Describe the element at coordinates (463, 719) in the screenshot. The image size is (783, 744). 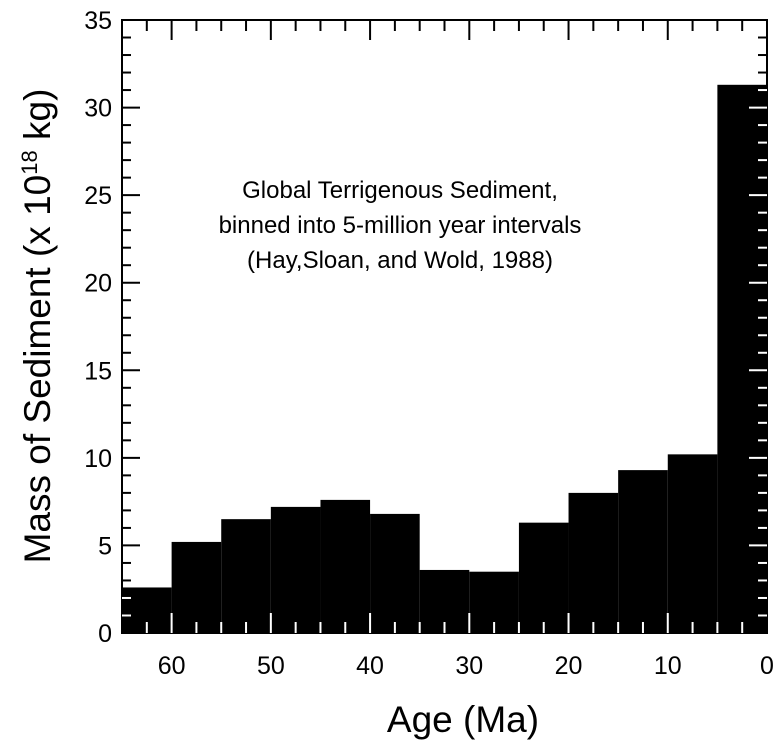
I see `x-axis-title: Age (Ma)` at that location.